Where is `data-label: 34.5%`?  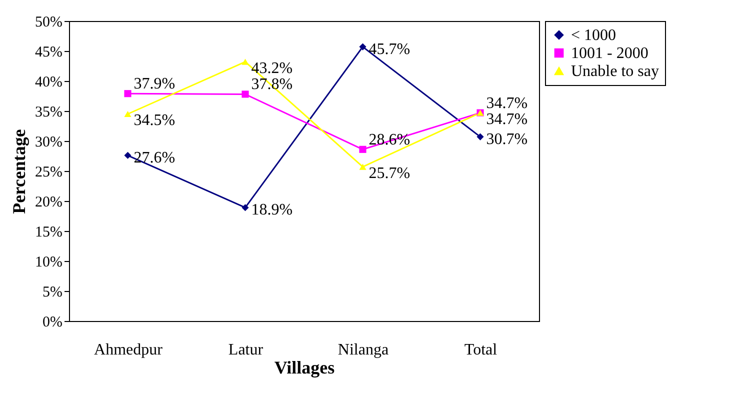 data-label: 34.5% is located at coordinates (155, 120).